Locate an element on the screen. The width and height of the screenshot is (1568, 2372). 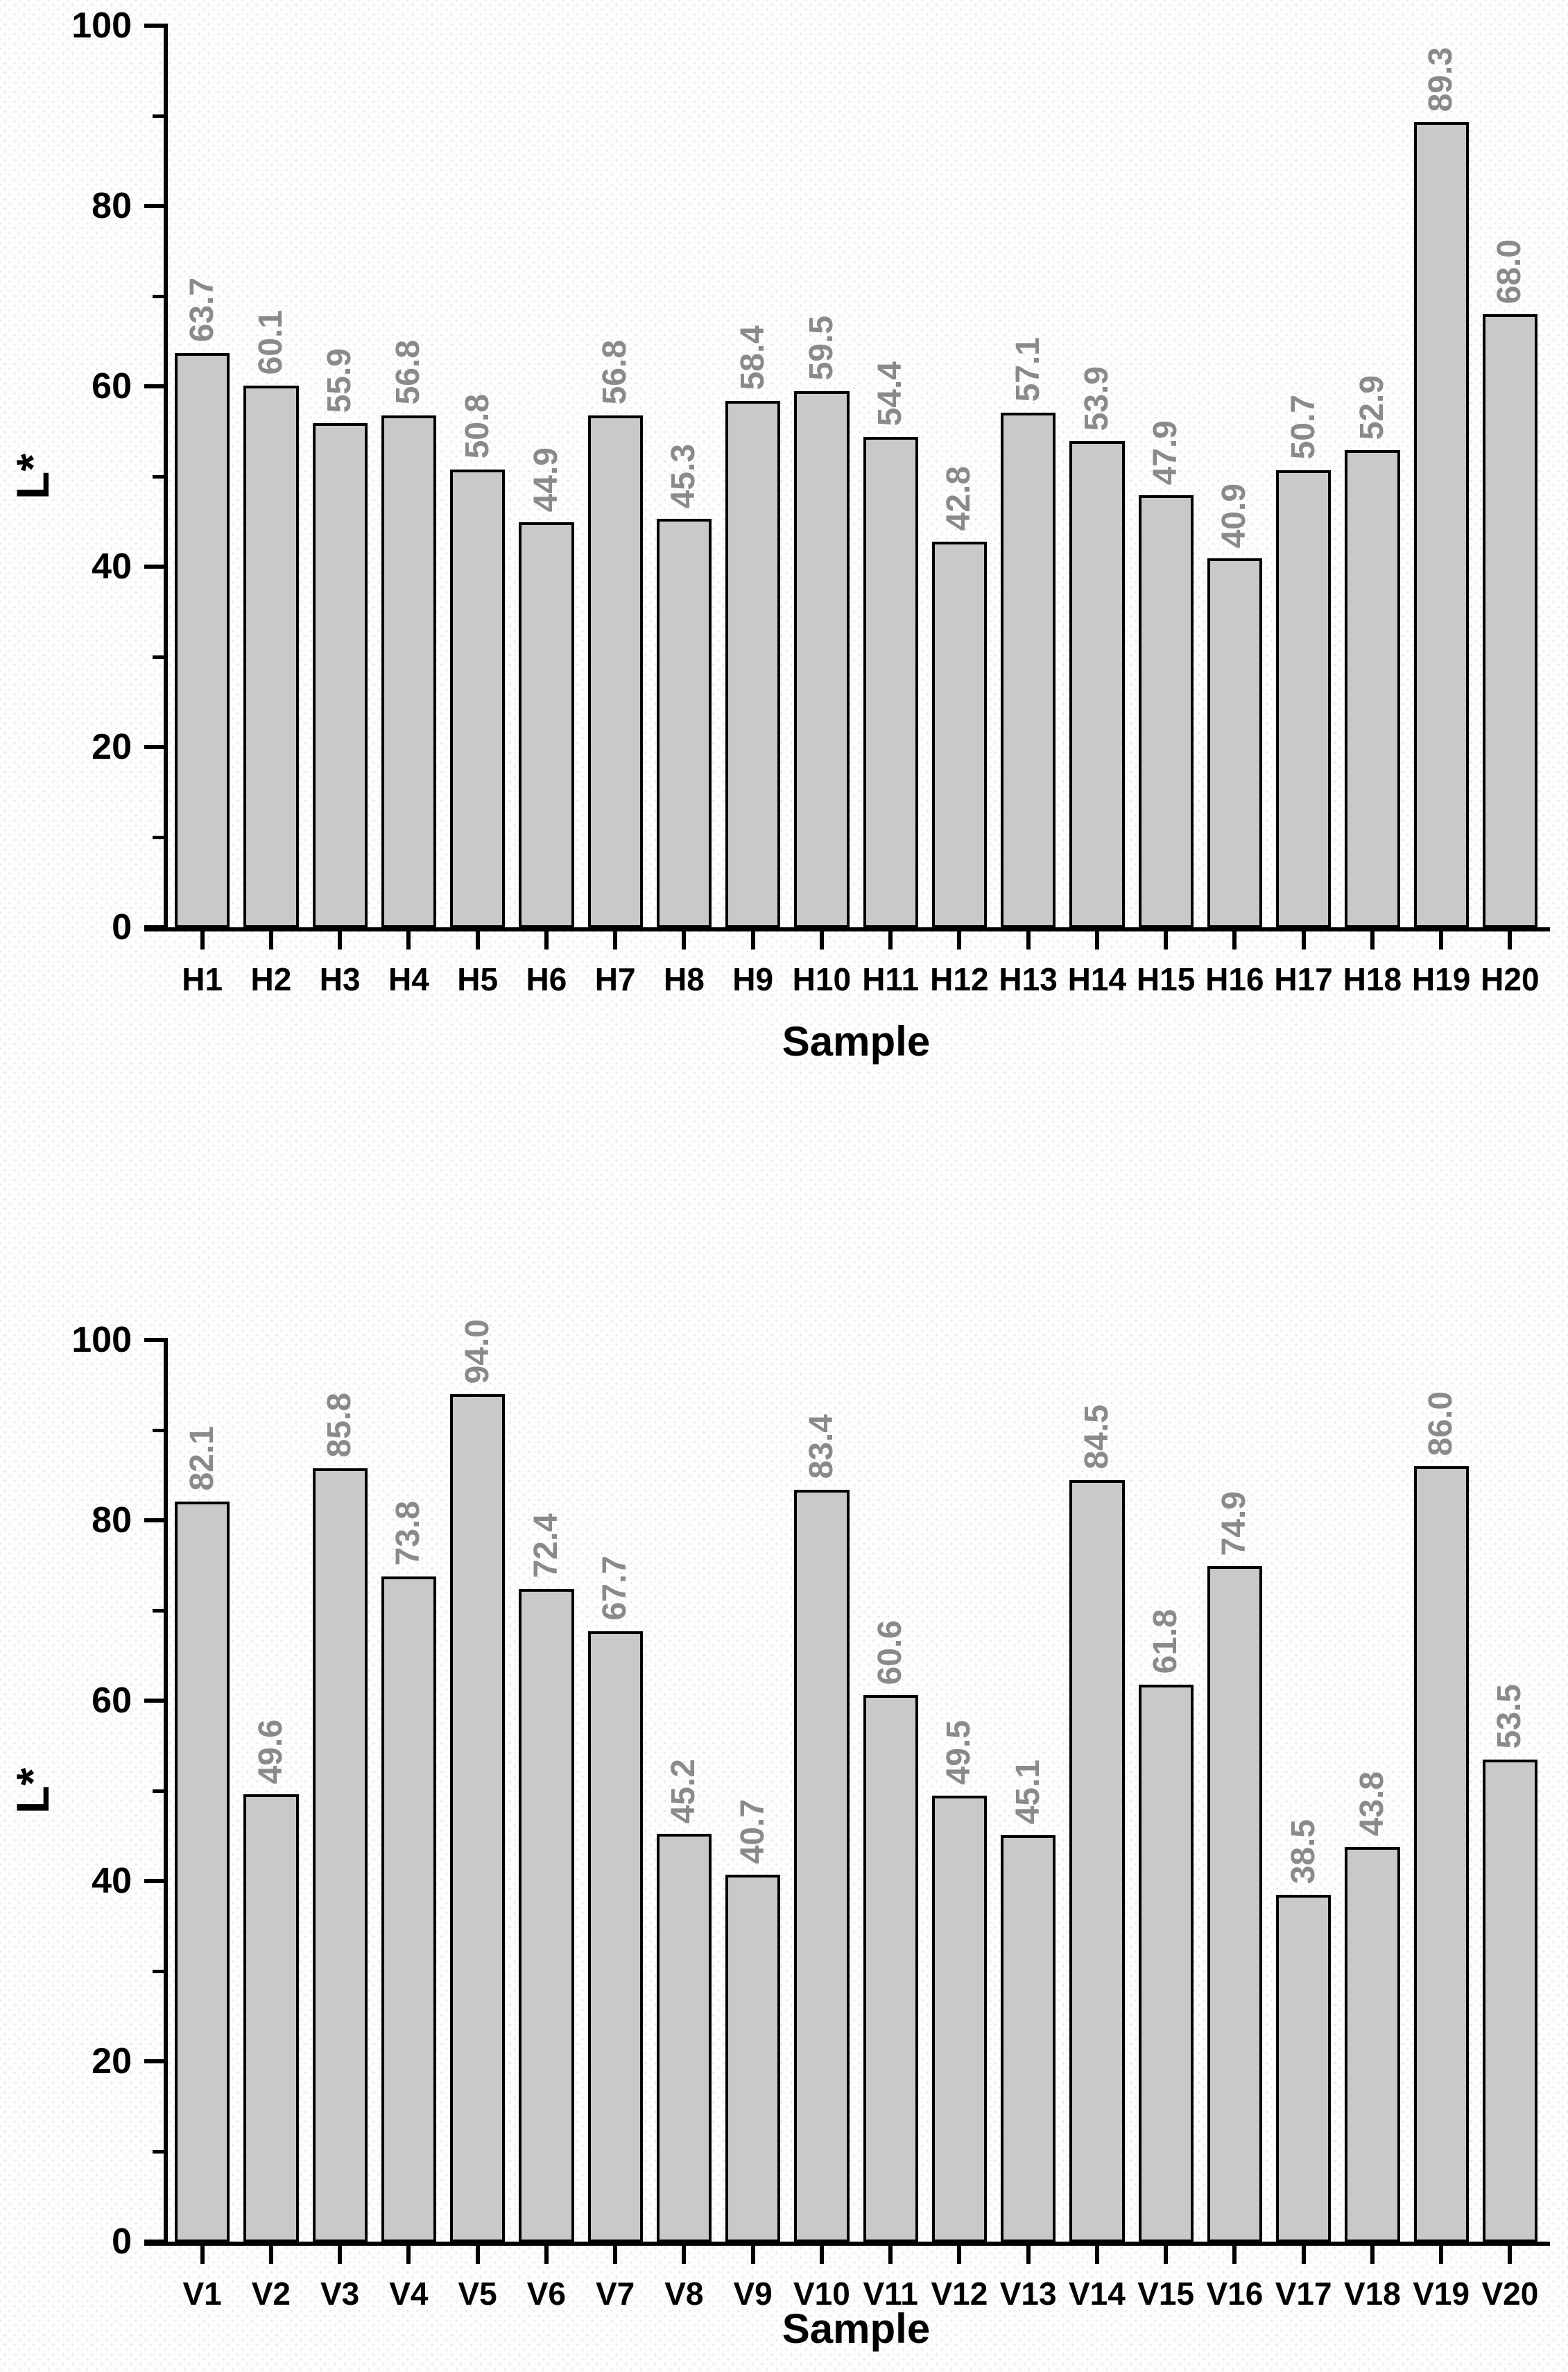
x-tick-label: H16 is located at coordinates (1234, 979).